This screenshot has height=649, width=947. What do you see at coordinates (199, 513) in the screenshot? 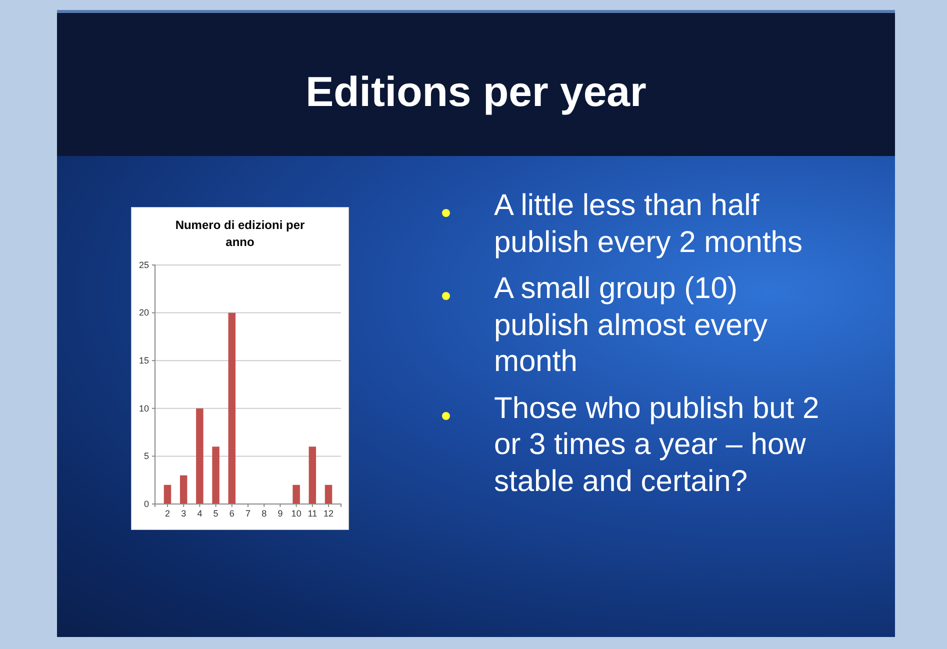
I see `x-tick-label: 4` at bounding box center [199, 513].